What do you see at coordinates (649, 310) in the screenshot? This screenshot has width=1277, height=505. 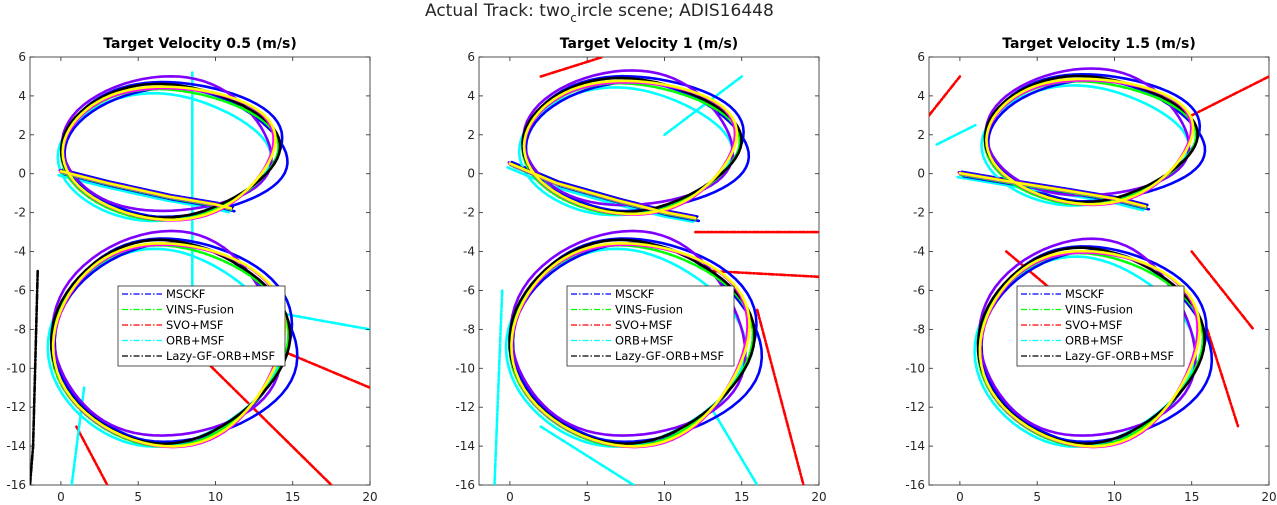 I see `legend-label: VINS-Fusion` at bounding box center [649, 310].